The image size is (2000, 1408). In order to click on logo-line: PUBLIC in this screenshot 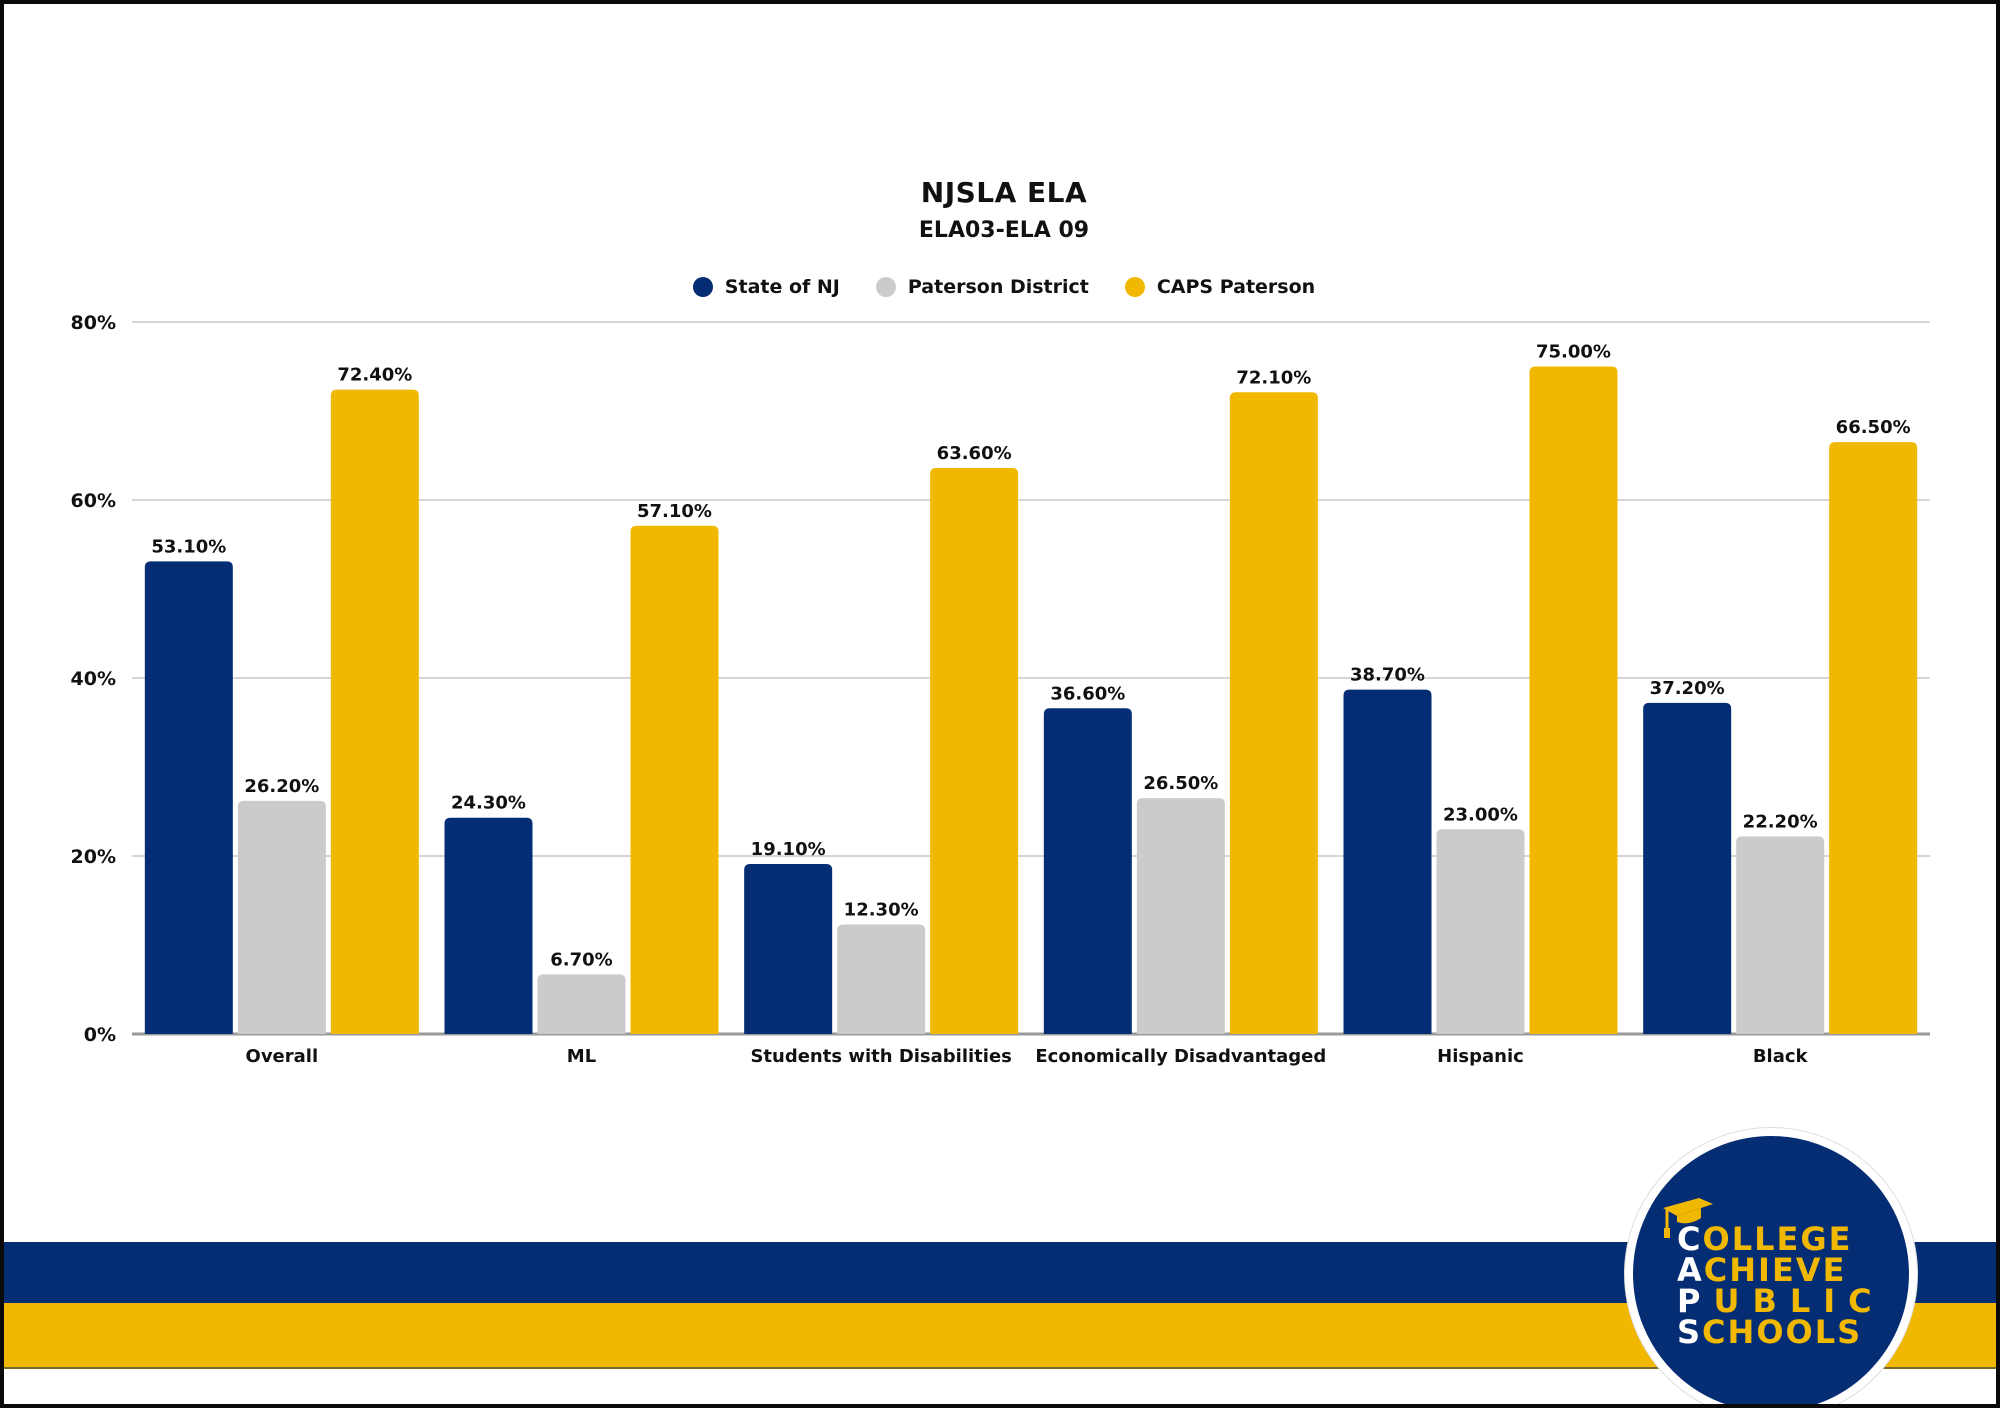, I will do `click(1781, 1301)`.